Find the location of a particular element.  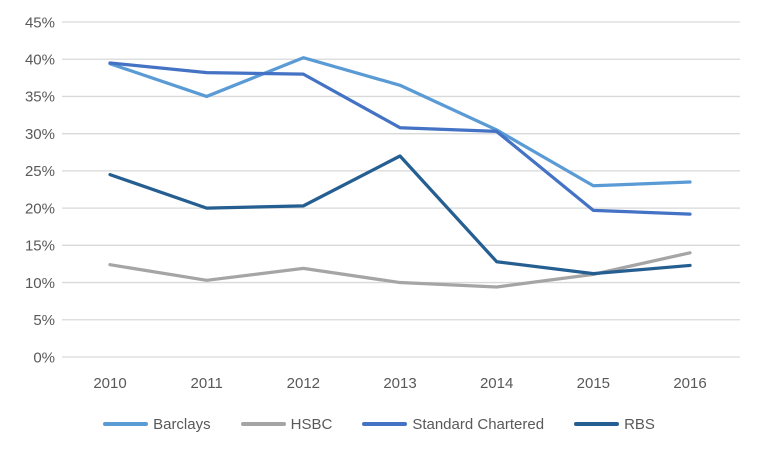

y-axis-tick-label: 10% is located at coordinates (40, 283).